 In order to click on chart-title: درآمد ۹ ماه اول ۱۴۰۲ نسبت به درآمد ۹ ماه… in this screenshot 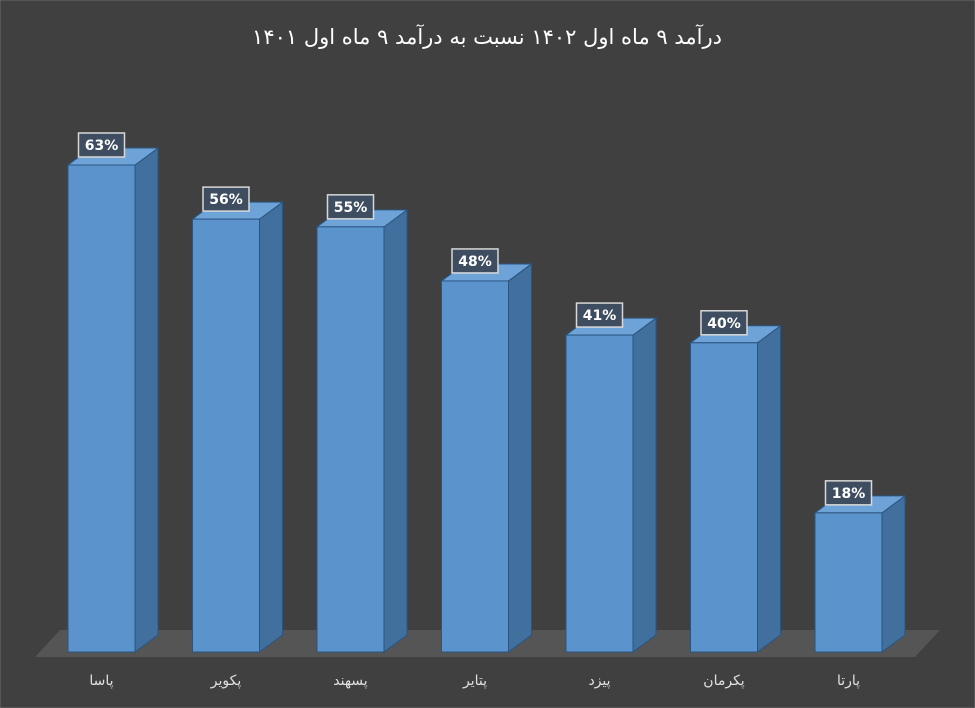, I will do `click(487, 36)`.